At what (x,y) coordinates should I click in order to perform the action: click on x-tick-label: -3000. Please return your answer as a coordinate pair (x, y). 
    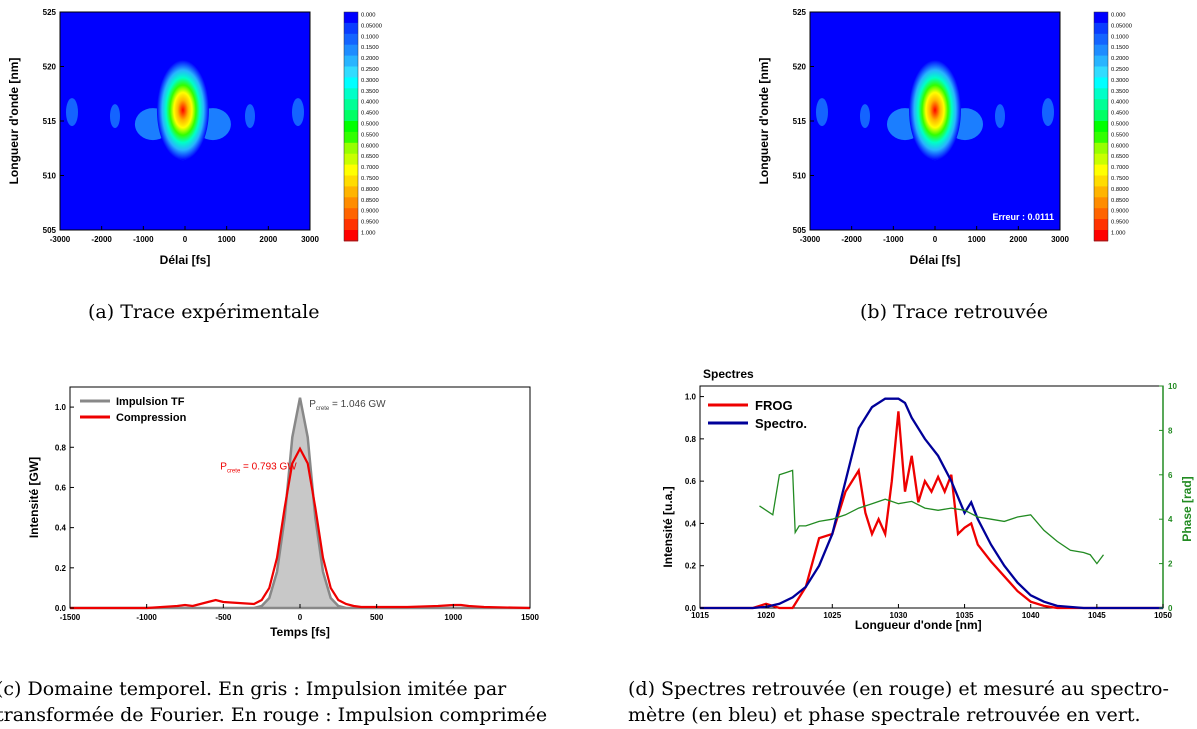
    Looking at the image, I should click on (60, 239).